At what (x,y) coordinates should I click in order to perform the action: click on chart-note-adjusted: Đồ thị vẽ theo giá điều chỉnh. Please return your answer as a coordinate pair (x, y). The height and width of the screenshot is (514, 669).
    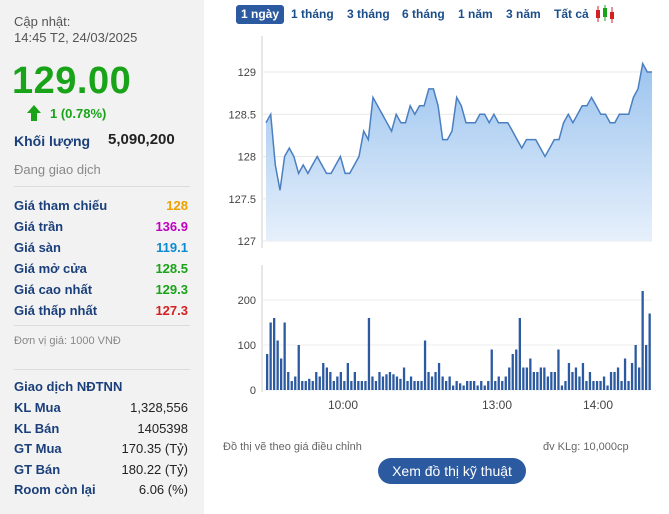
    Looking at the image, I should click on (292, 447).